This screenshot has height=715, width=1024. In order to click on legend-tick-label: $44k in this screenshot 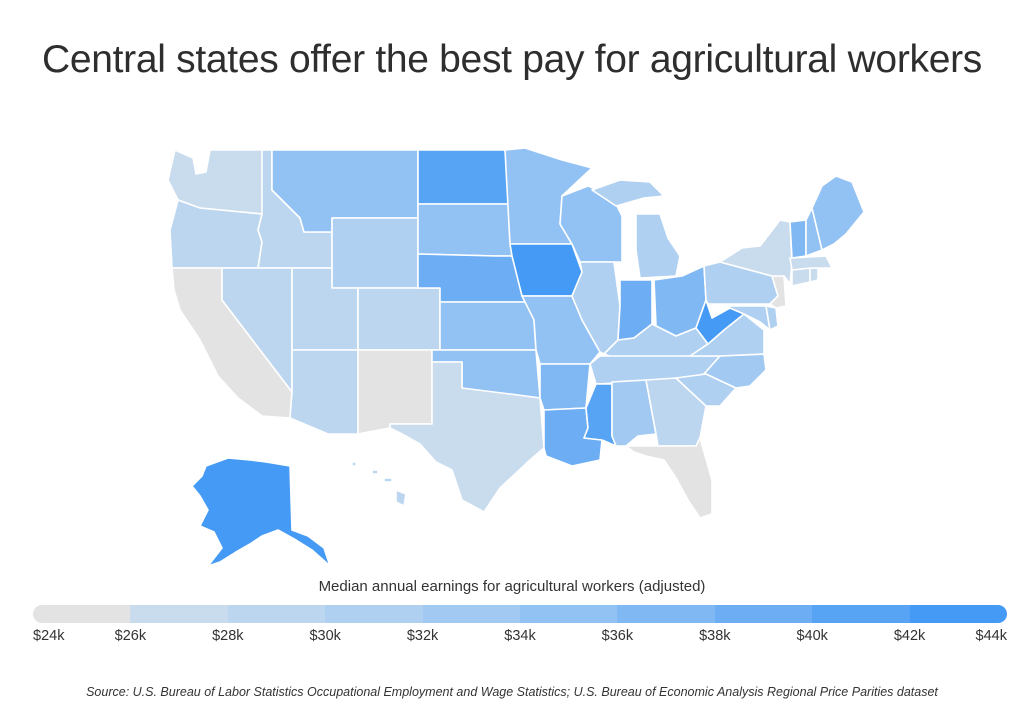, I will do `click(991, 636)`.